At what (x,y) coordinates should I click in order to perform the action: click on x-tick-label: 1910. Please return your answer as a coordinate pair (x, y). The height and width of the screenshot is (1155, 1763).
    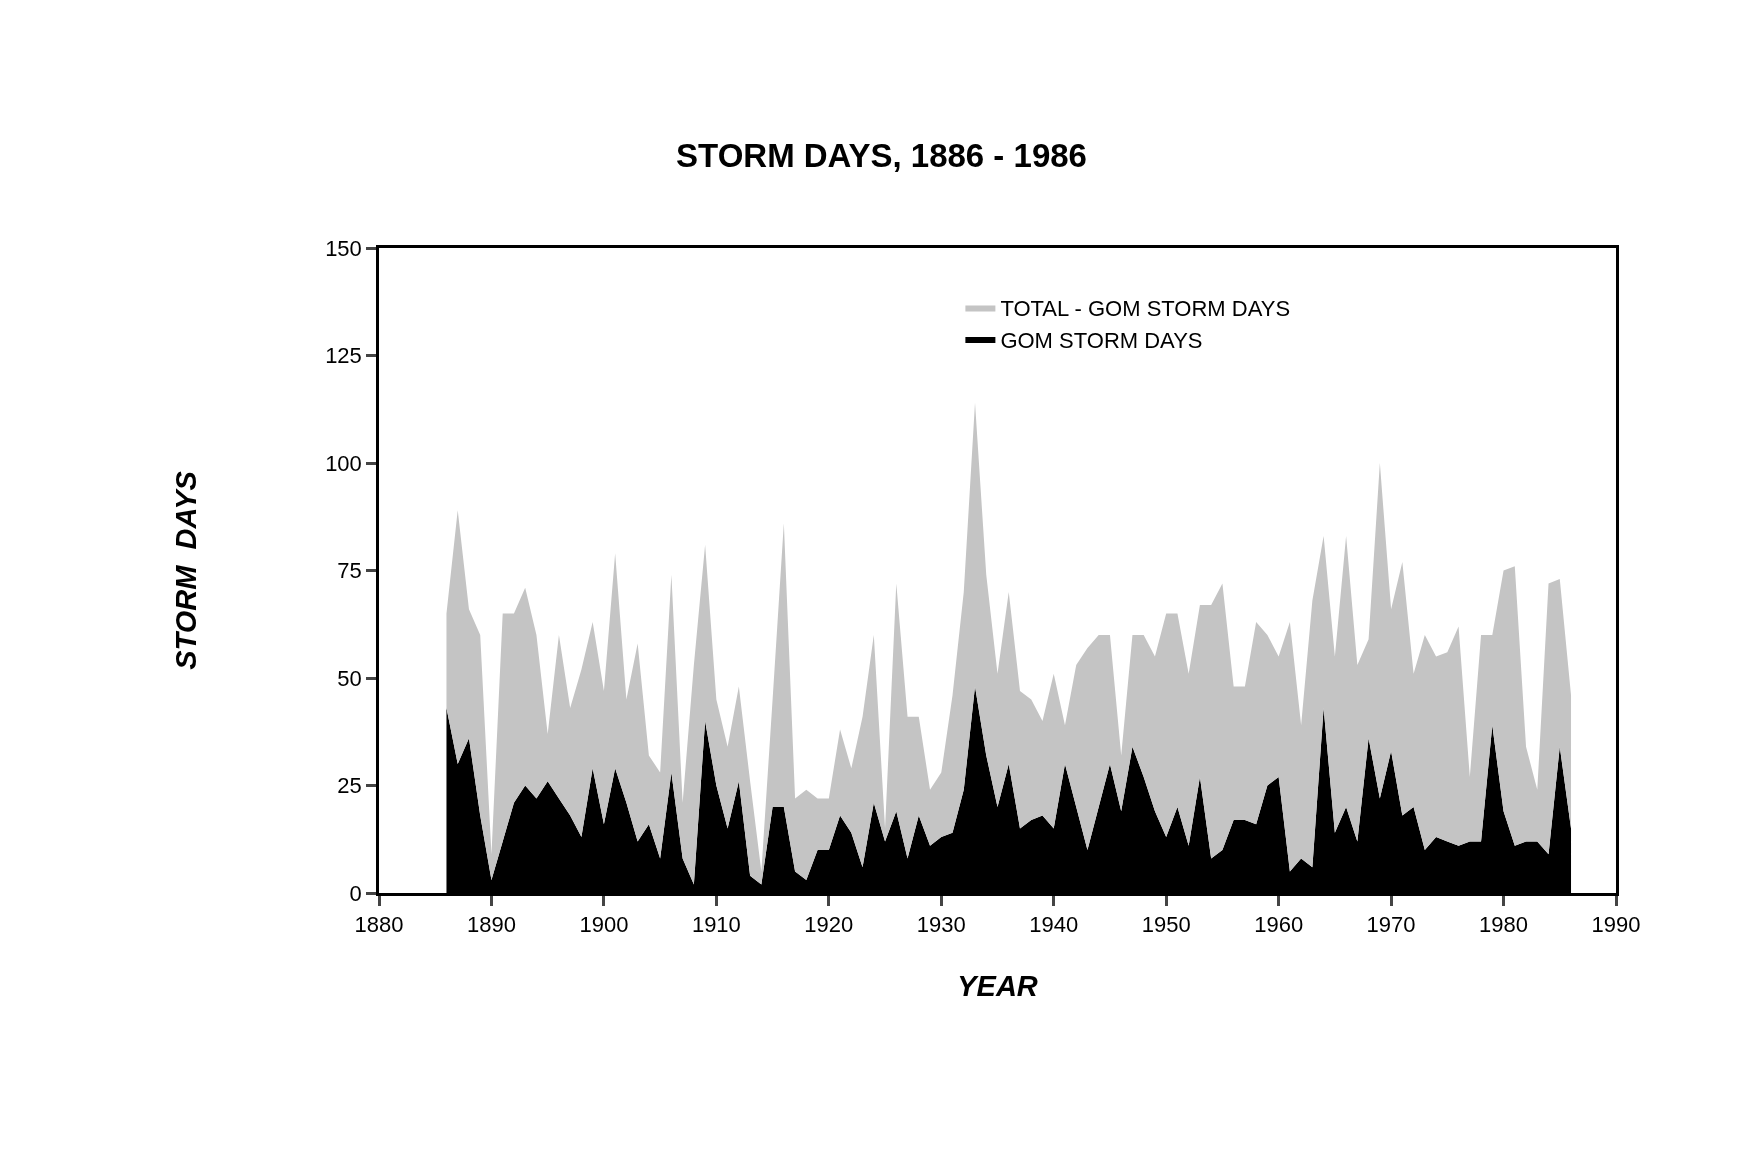
    Looking at the image, I should click on (716, 925).